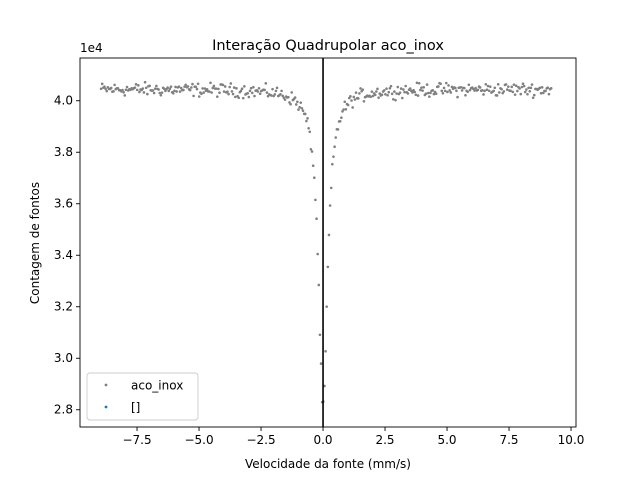 This screenshot has height=480, width=640. I want to click on x-tick-label: −2.5, so click(260, 440).